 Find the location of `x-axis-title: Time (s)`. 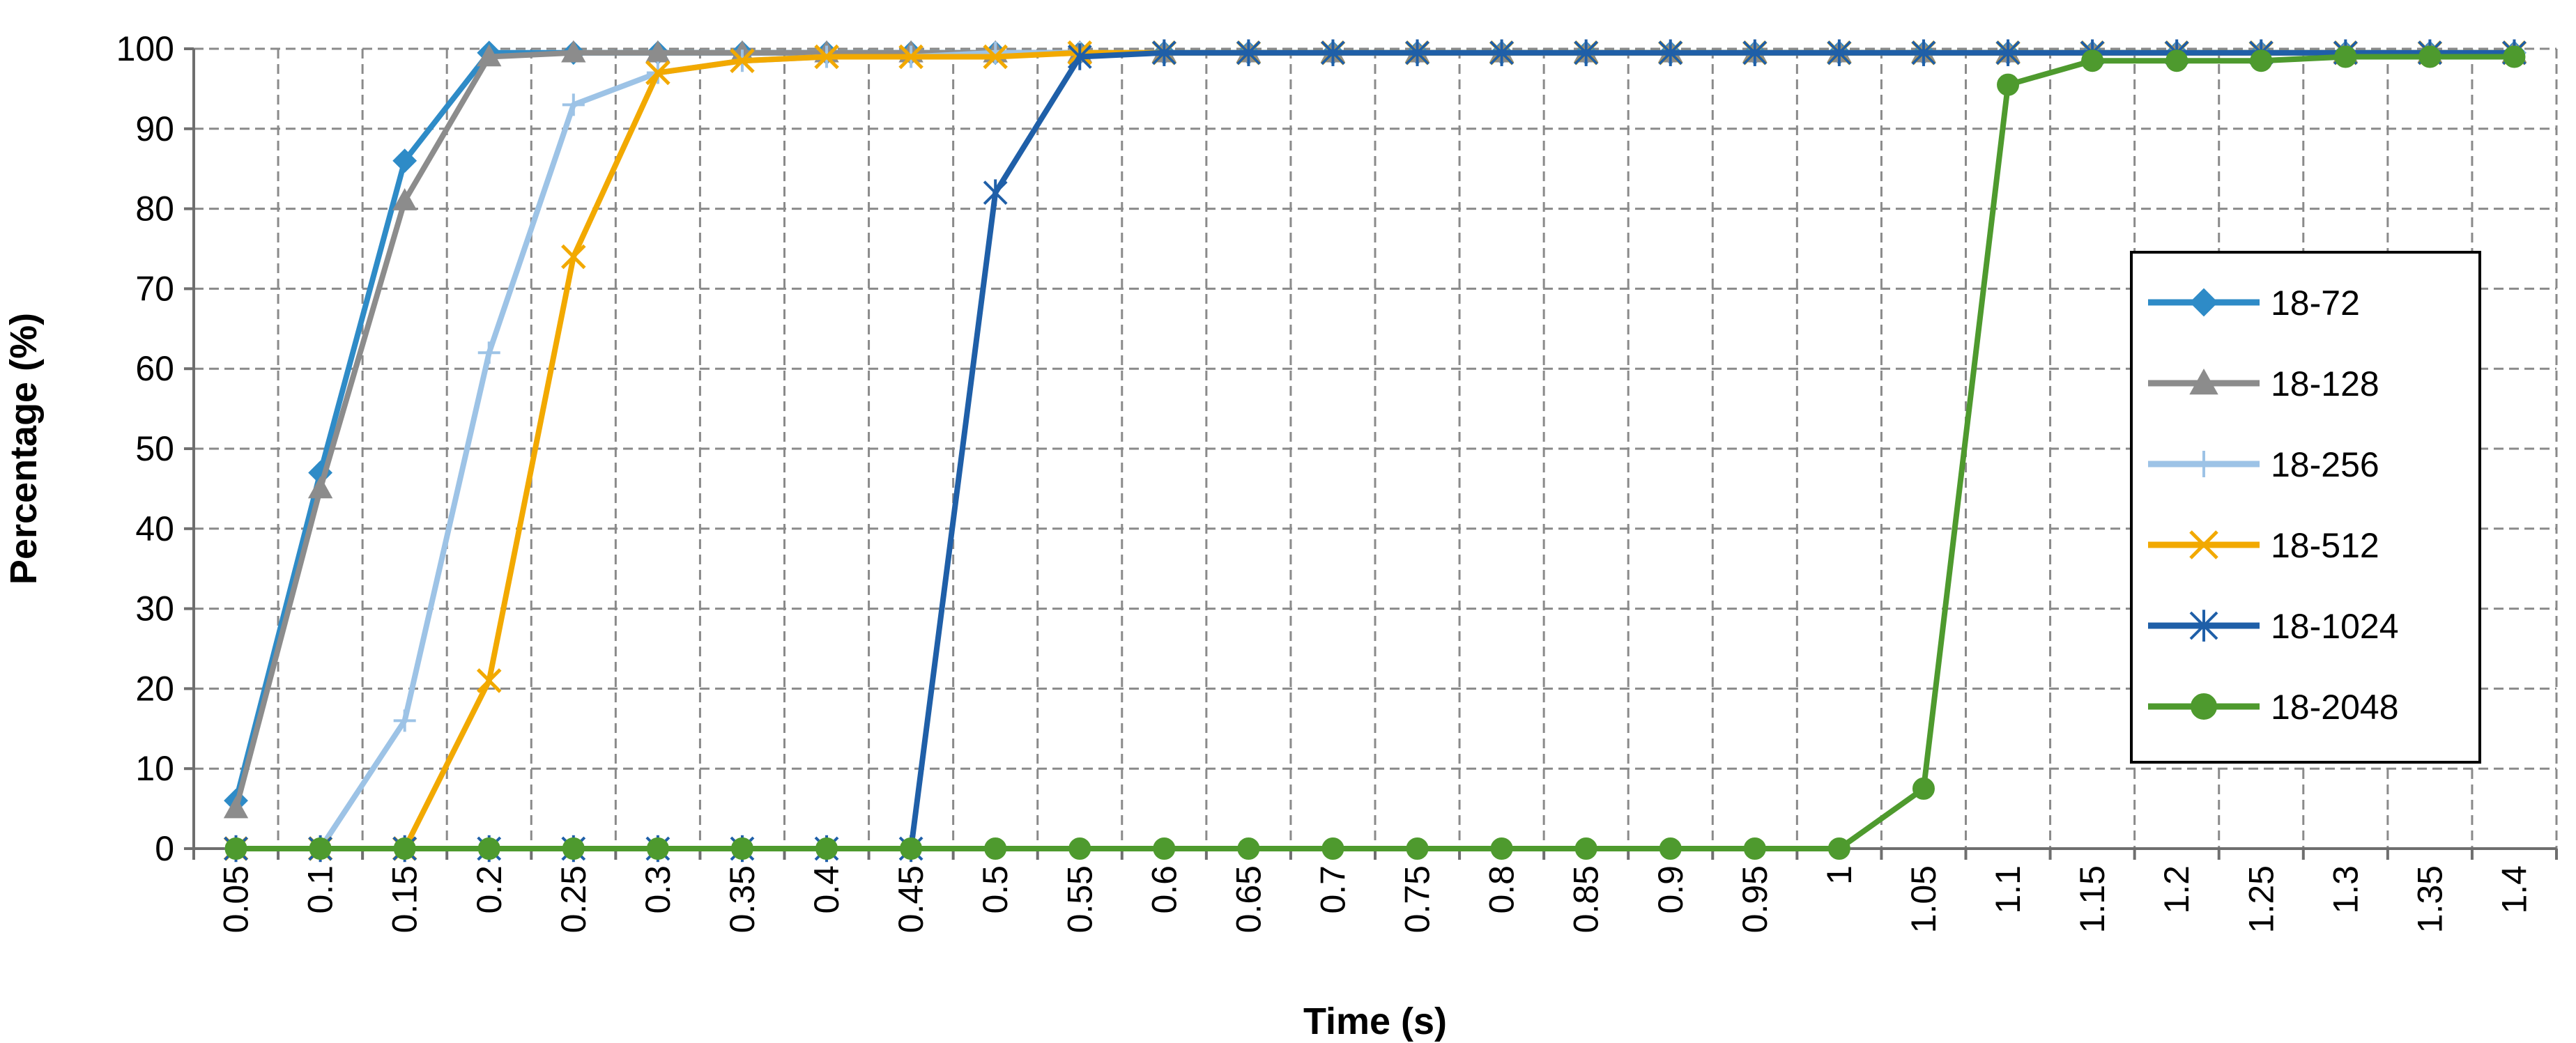

x-axis-title: Time (s) is located at coordinates (1375, 1021).